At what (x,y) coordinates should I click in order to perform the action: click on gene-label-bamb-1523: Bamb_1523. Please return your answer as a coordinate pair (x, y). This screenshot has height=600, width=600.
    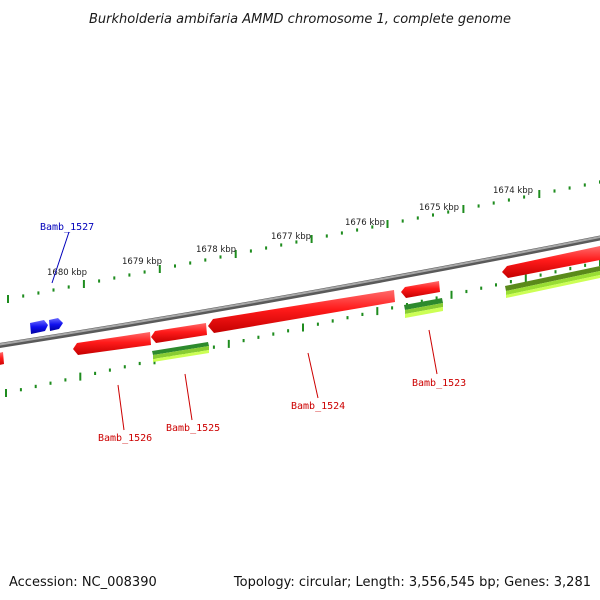
    Looking at the image, I should click on (439, 383).